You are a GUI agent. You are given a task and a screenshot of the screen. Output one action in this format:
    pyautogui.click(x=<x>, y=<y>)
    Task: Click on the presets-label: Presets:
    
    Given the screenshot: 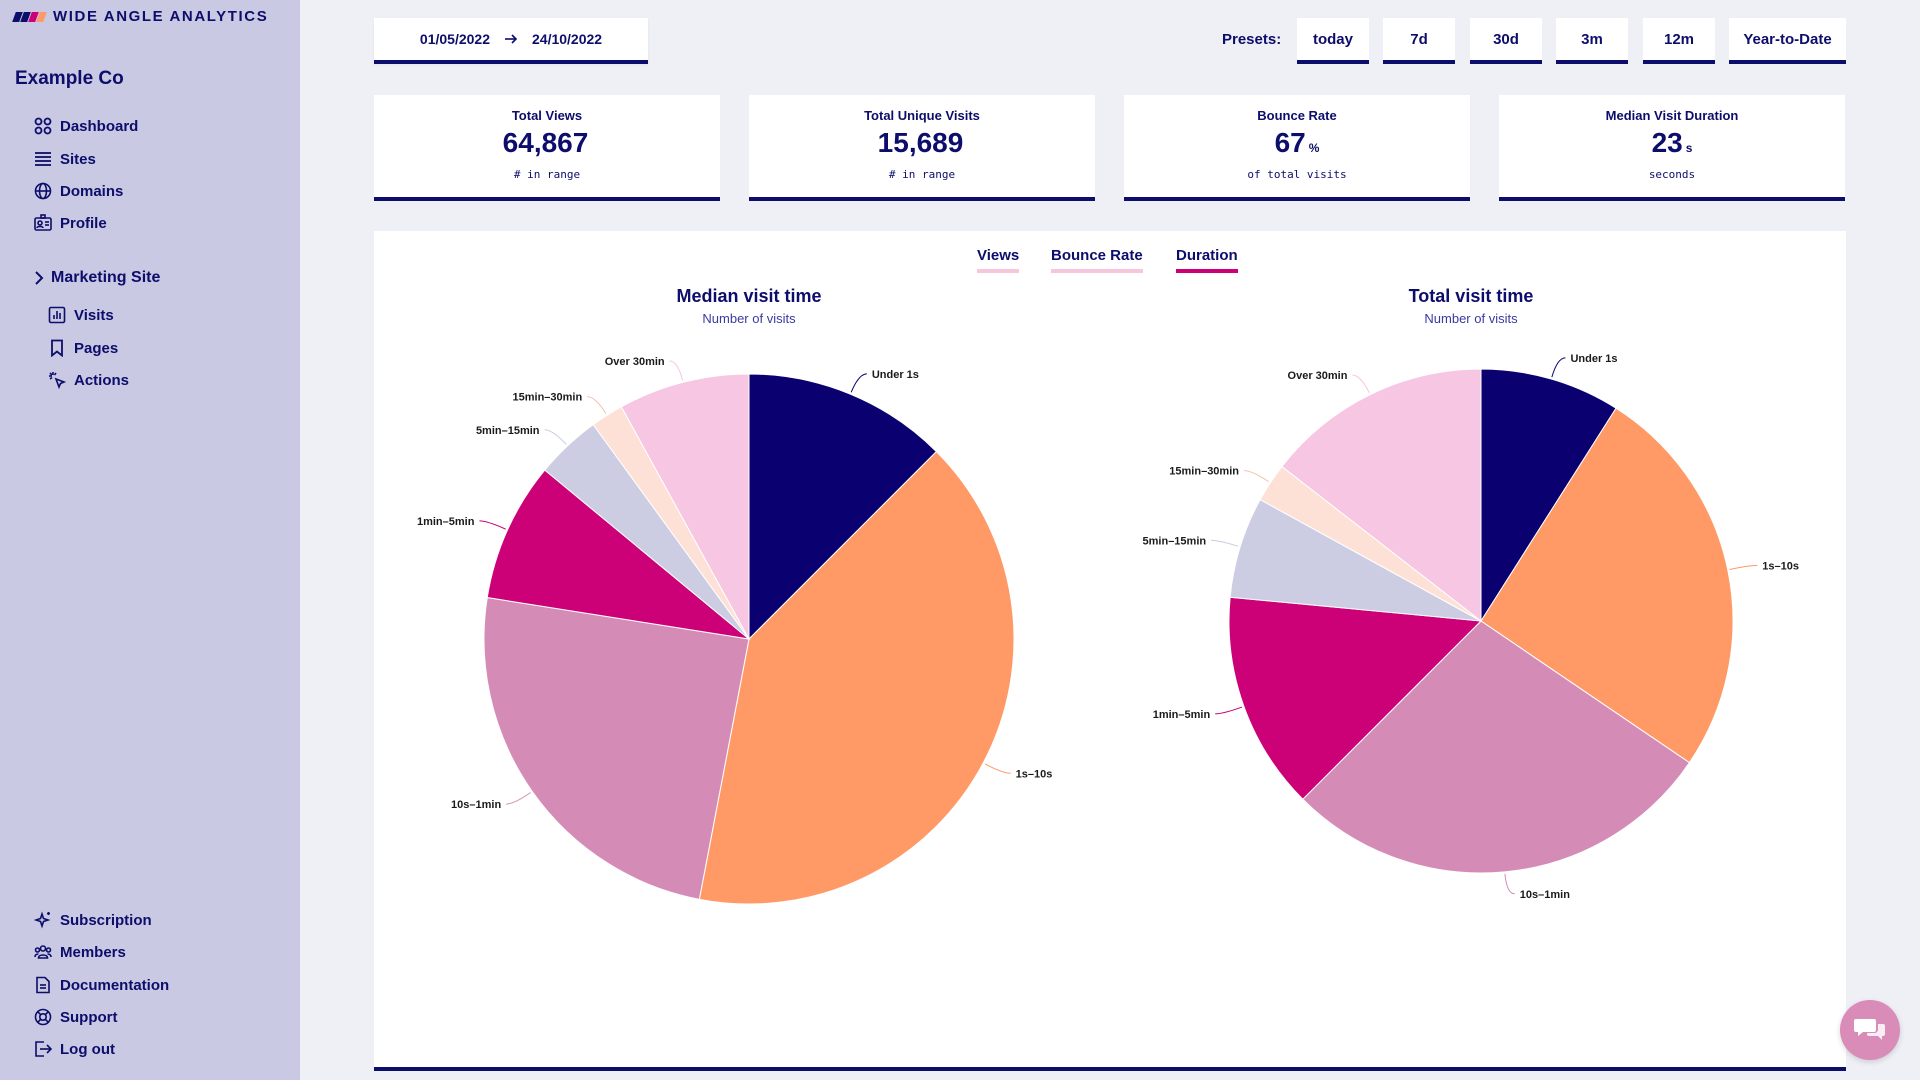 What is the action you would take?
    pyautogui.click(x=1252, y=39)
    